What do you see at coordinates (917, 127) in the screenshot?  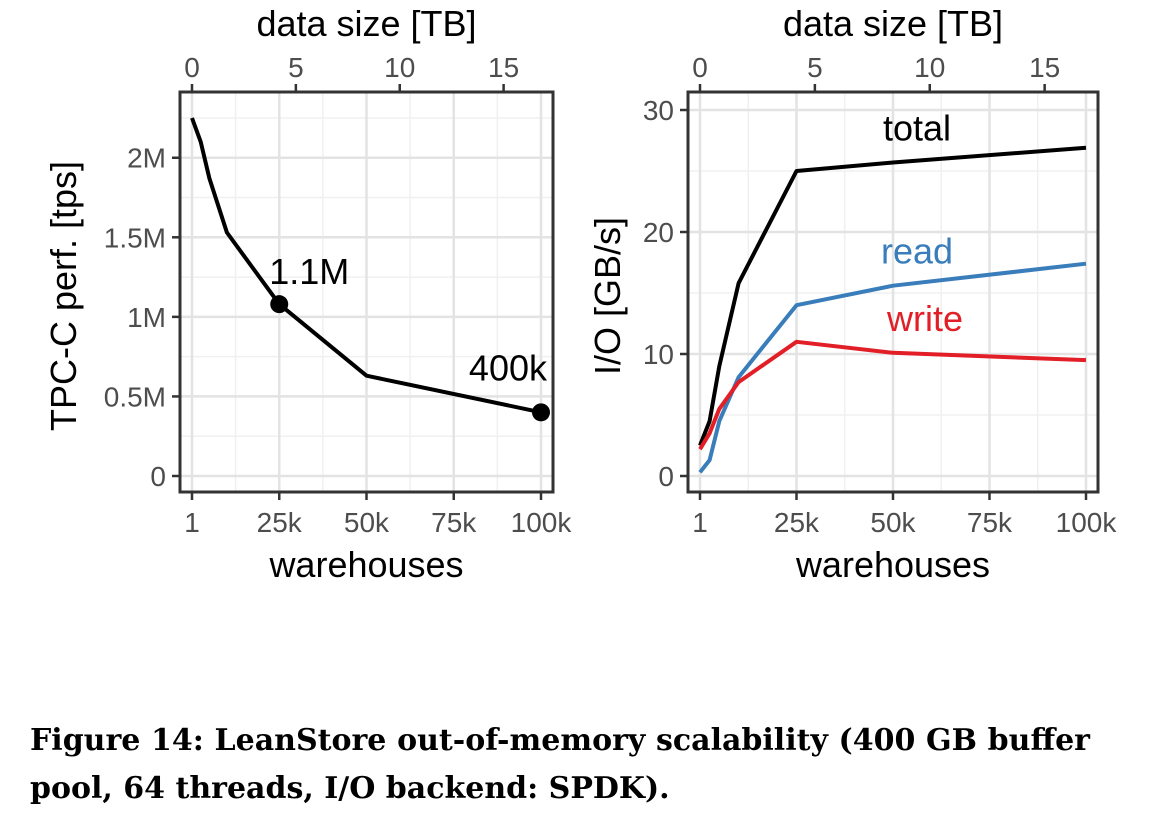 I see `series-label-total: total` at bounding box center [917, 127].